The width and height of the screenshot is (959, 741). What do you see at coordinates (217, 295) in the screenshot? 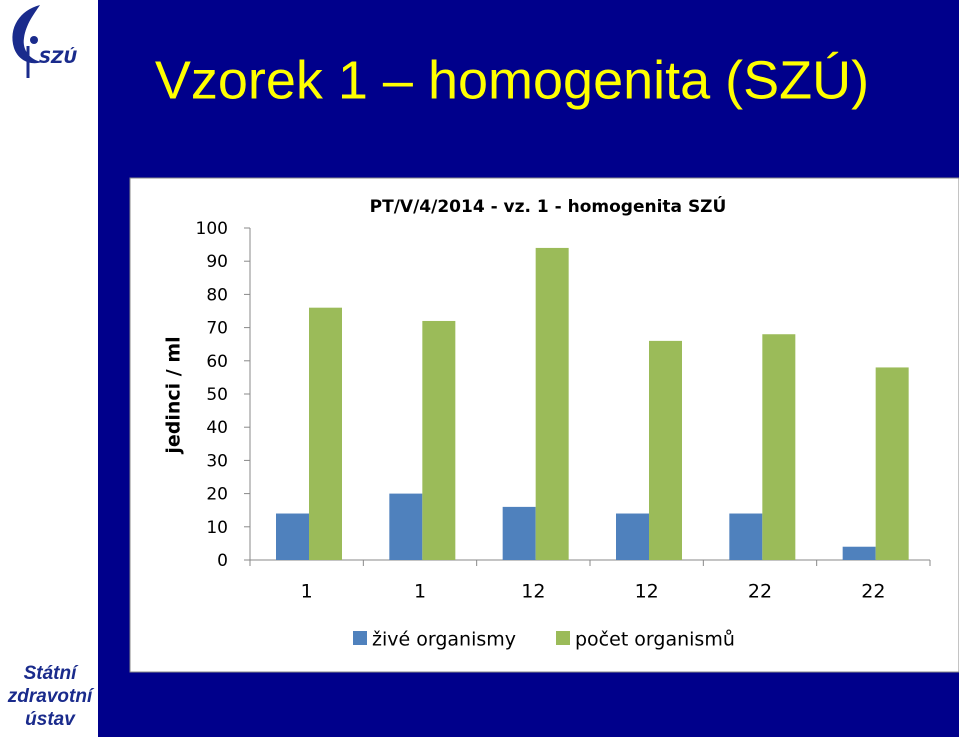
I see `y-tick-label: 80` at bounding box center [217, 295].